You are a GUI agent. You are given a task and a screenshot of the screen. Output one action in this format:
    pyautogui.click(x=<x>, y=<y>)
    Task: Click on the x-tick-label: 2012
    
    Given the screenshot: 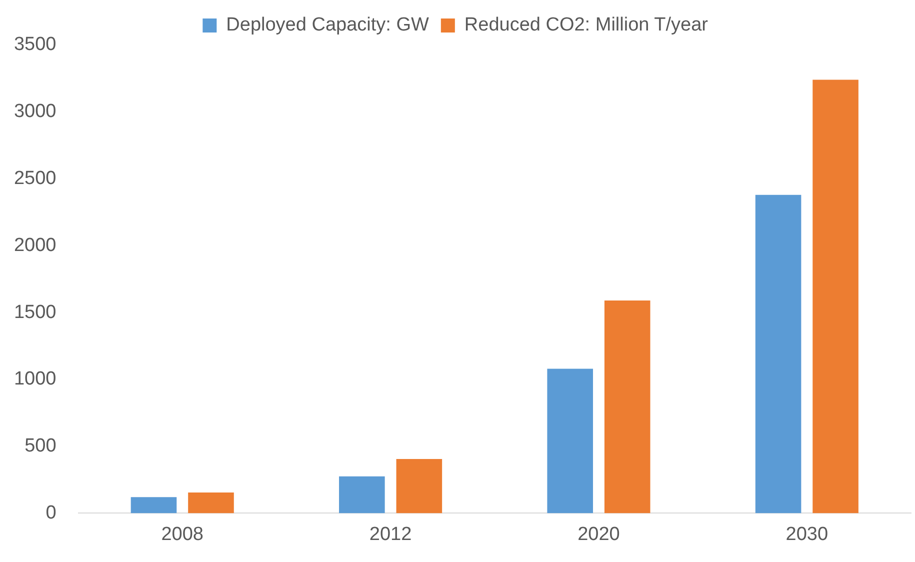 What is the action you would take?
    pyautogui.click(x=390, y=534)
    